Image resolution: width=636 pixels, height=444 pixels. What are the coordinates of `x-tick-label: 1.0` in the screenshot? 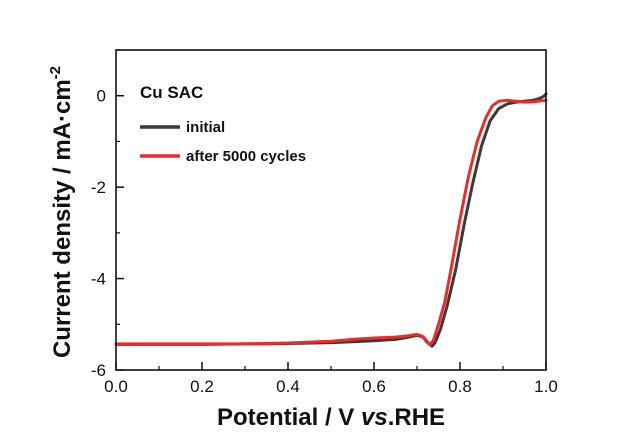 It's located at (546, 386).